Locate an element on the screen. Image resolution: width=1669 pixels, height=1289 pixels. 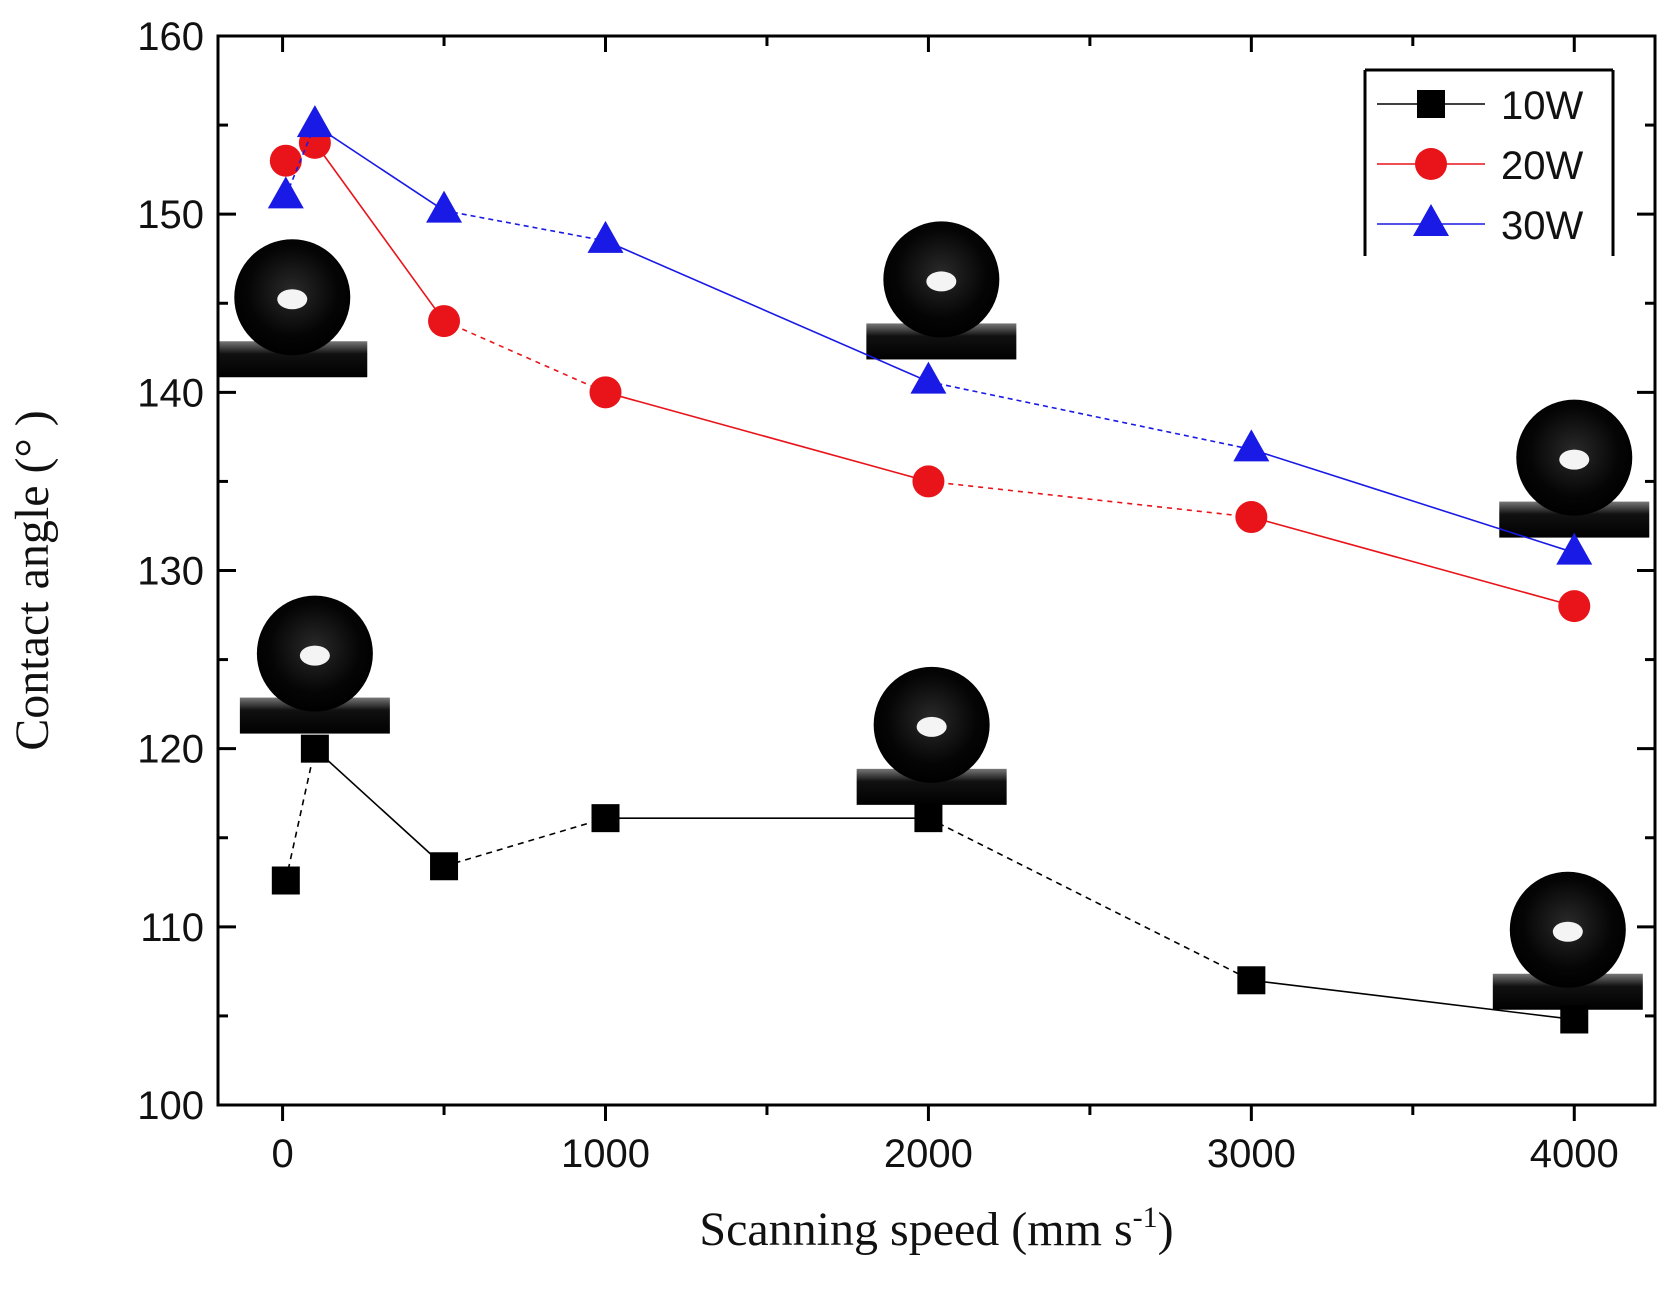
x-axis-title-main: Scanning speed (mm s is located at coordinates (915, 1229).